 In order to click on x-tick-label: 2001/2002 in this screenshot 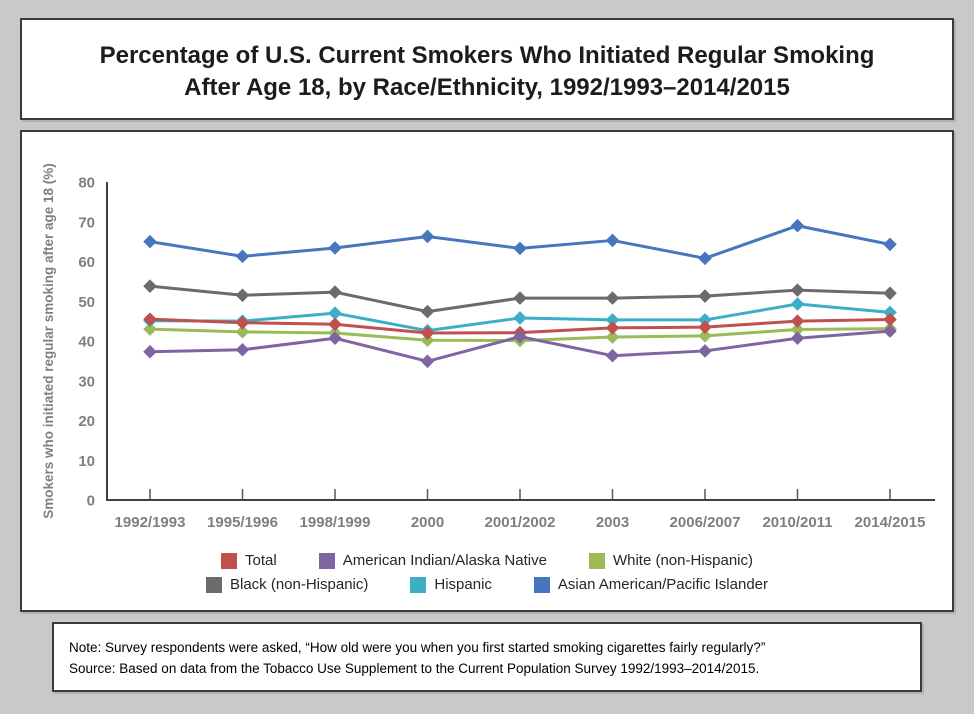, I will do `click(520, 522)`.